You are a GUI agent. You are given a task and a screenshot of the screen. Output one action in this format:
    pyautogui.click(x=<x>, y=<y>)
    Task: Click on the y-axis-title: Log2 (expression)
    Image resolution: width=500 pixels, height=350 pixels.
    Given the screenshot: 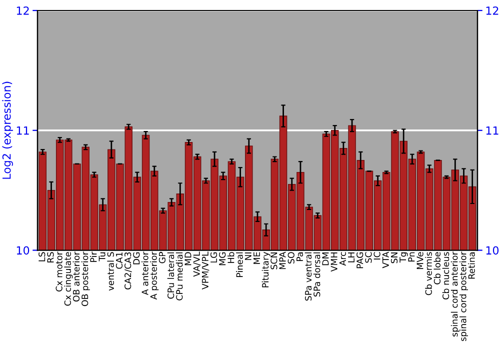 What is the action you would take?
    pyautogui.click(x=7, y=130)
    